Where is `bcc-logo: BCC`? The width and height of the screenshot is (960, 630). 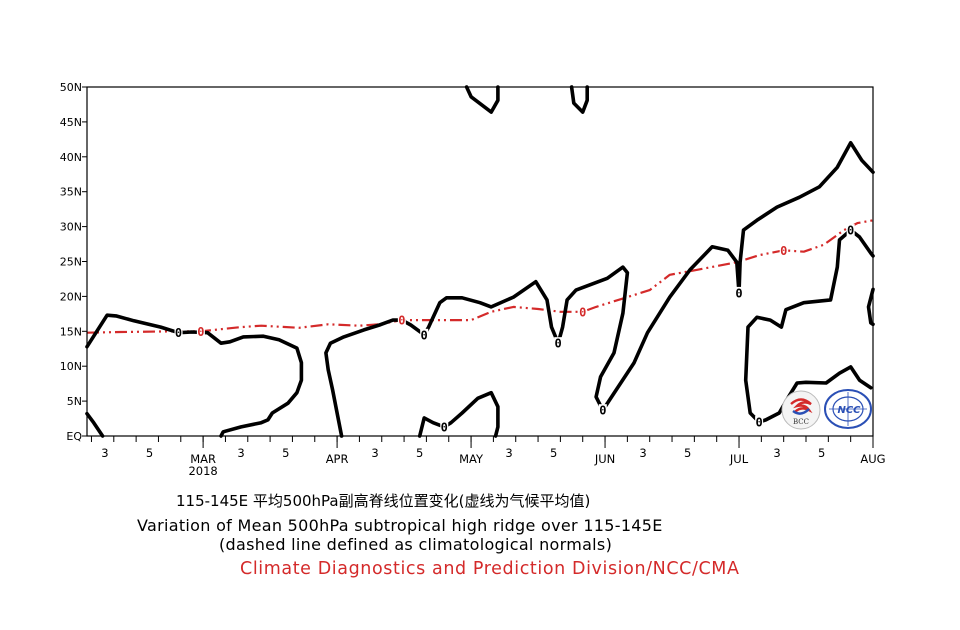
bcc-logo: BCC is located at coordinates (801, 410).